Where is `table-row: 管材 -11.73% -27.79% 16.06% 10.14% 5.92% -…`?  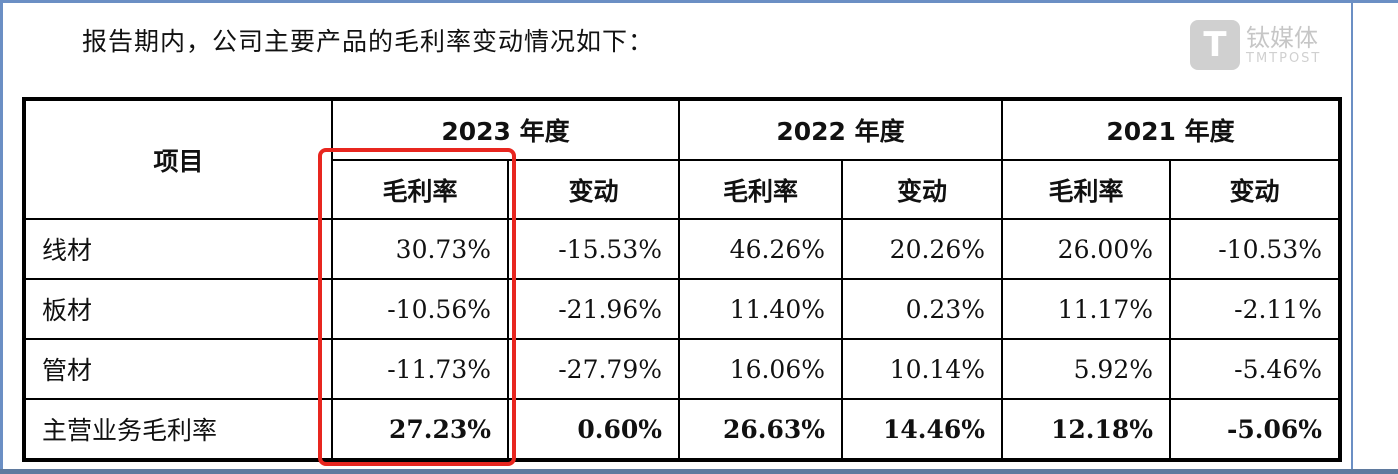 table-row: 管材 -11.73% -27.79% 16.06% 10.14% 5.92% -… is located at coordinates (682, 369).